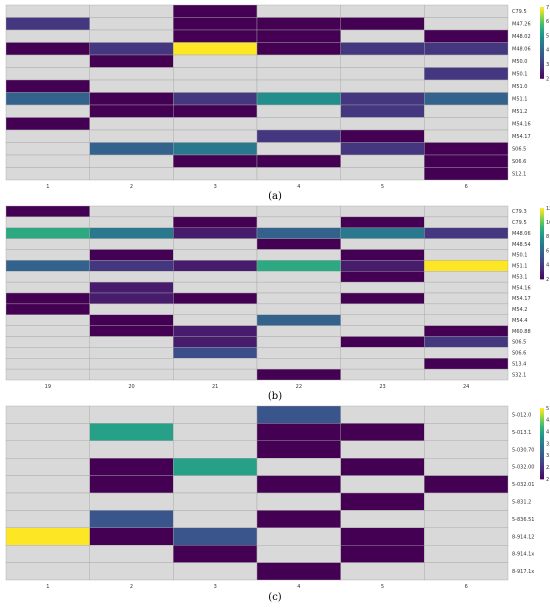  I want to click on y-tick-label: S06.6, so click(519, 354).